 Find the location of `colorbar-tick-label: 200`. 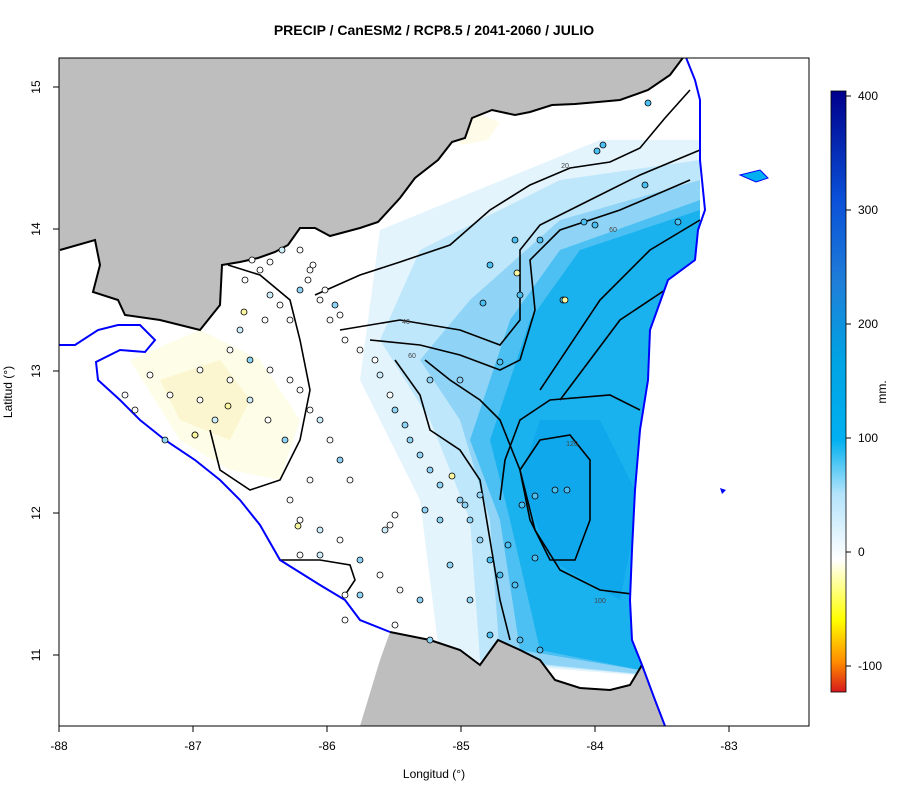

colorbar-tick-label: 200 is located at coordinates (868, 324).